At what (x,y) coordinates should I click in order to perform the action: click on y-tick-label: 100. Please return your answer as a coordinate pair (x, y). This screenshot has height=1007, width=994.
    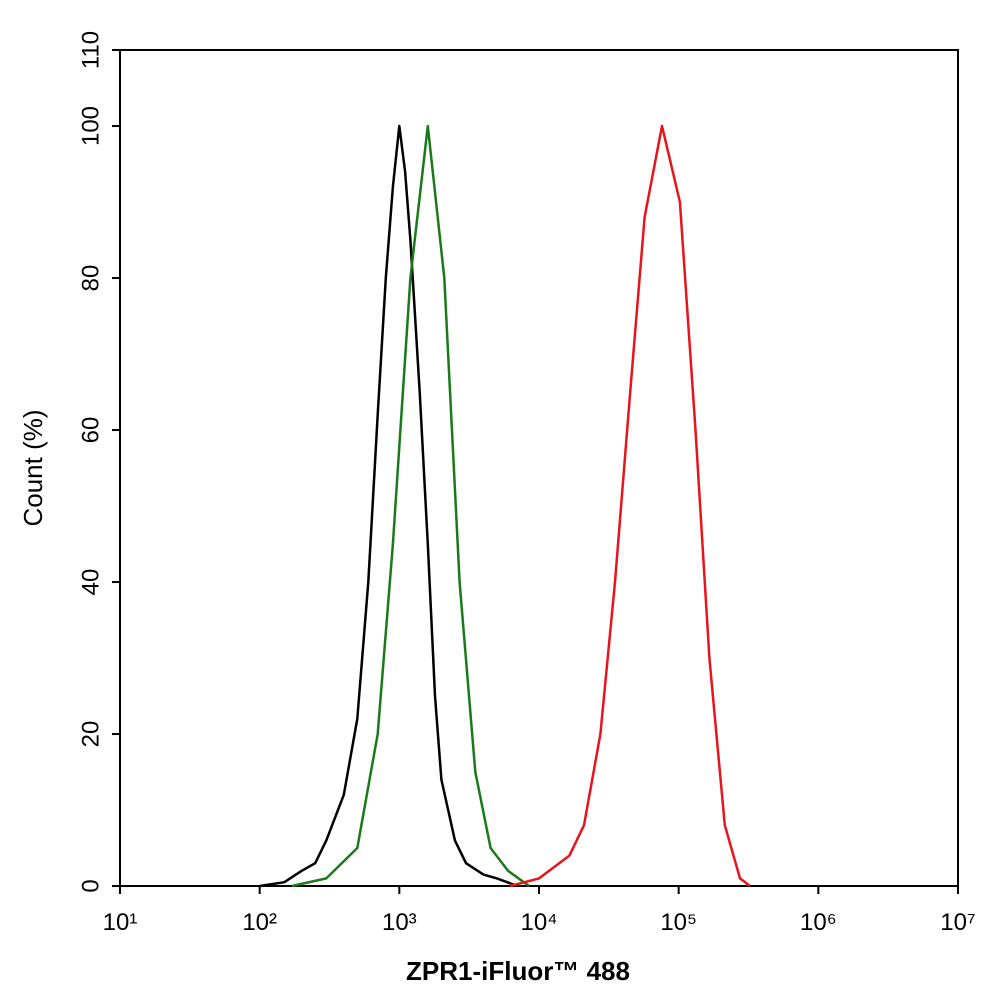
    Looking at the image, I should click on (90, 126).